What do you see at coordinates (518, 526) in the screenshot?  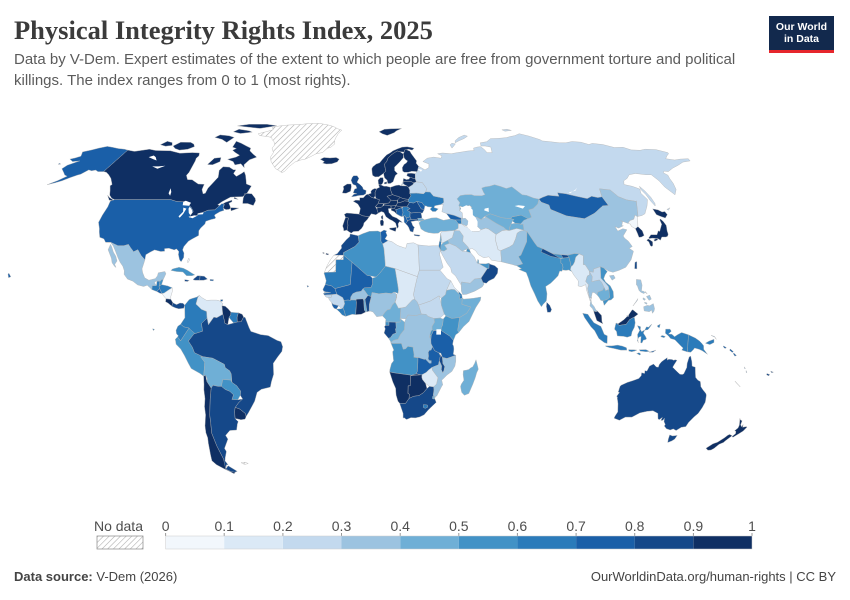 I see `svg-text: 0.6` at bounding box center [518, 526].